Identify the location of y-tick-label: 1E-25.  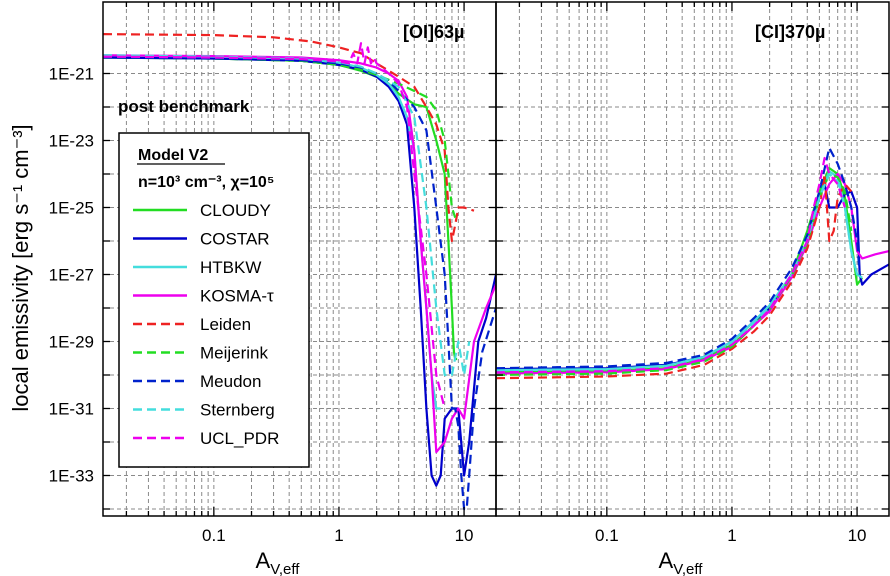
(71, 208).